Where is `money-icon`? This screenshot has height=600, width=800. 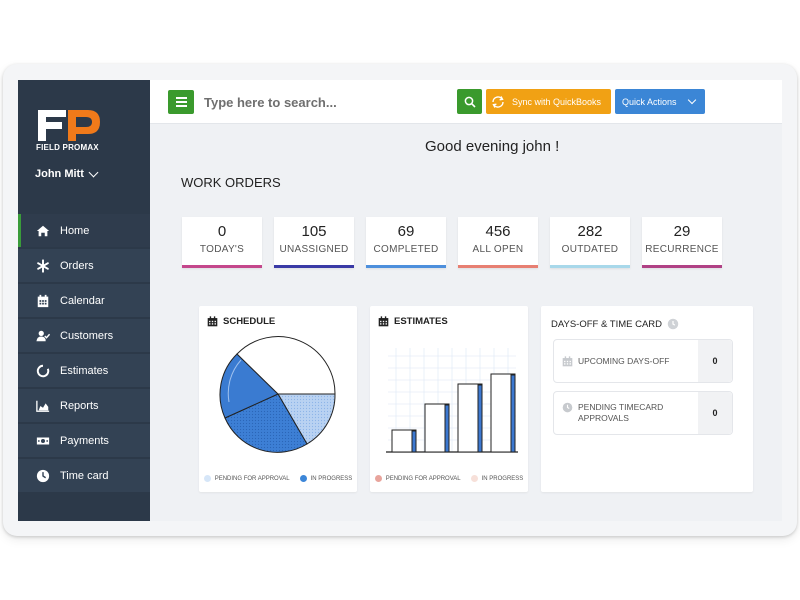 money-icon is located at coordinates (43, 441).